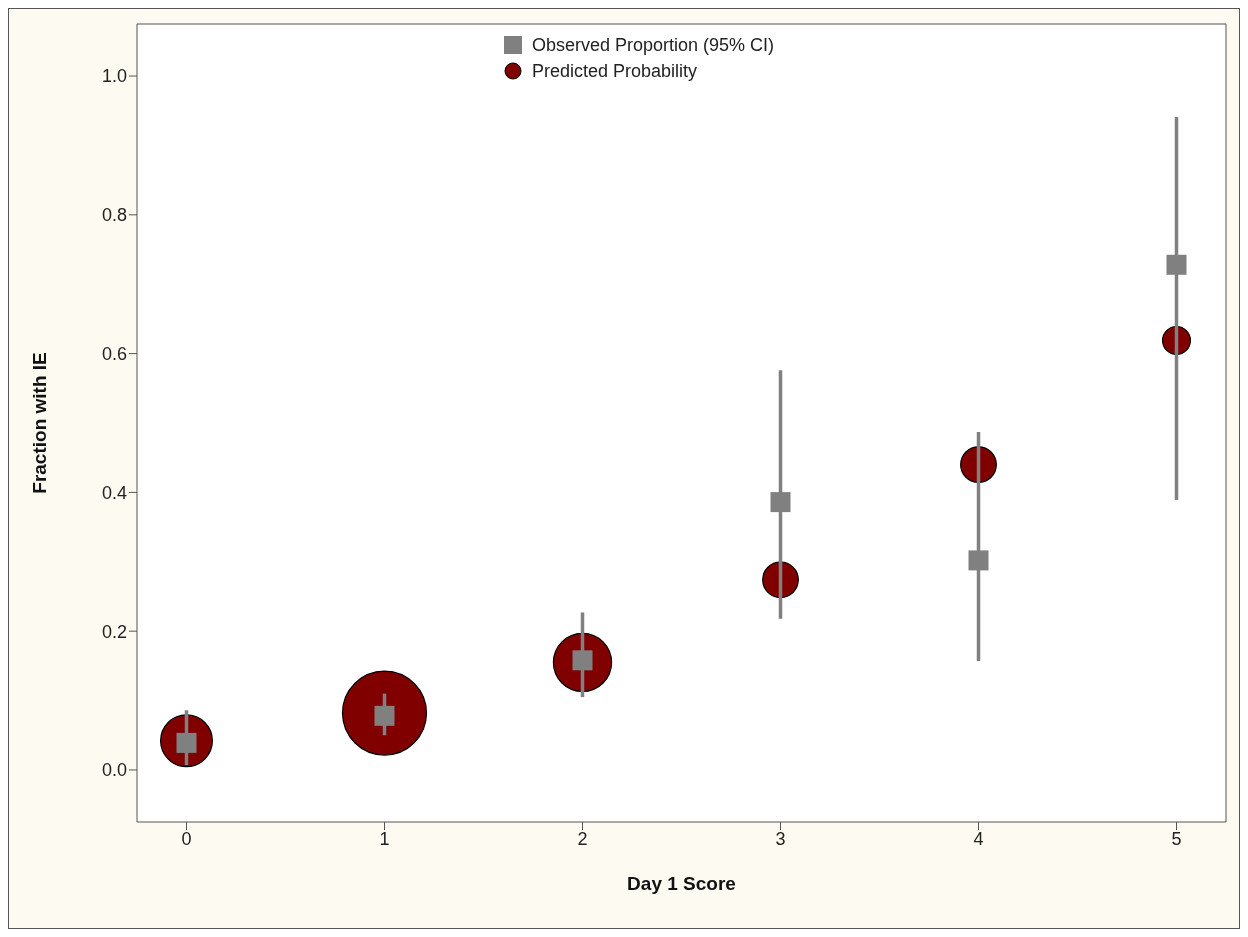 The width and height of the screenshot is (1248, 937). Describe the element at coordinates (186, 838) in the screenshot. I see `x-tick-label: 0` at that location.